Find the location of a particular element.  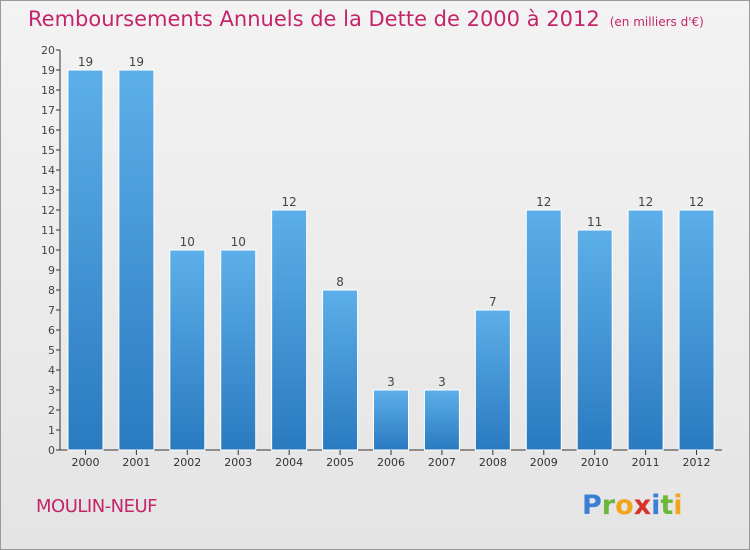

x-tick-label: 2004 is located at coordinates (289, 462).